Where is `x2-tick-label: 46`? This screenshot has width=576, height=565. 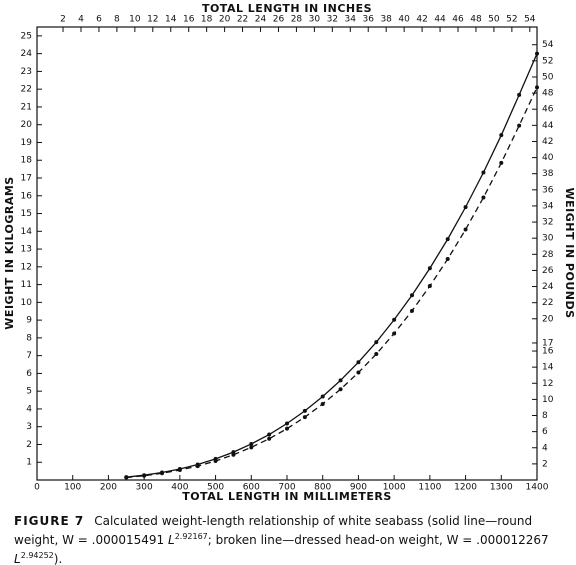 x2-tick-label: 46 is located at coordinates (458, 20).